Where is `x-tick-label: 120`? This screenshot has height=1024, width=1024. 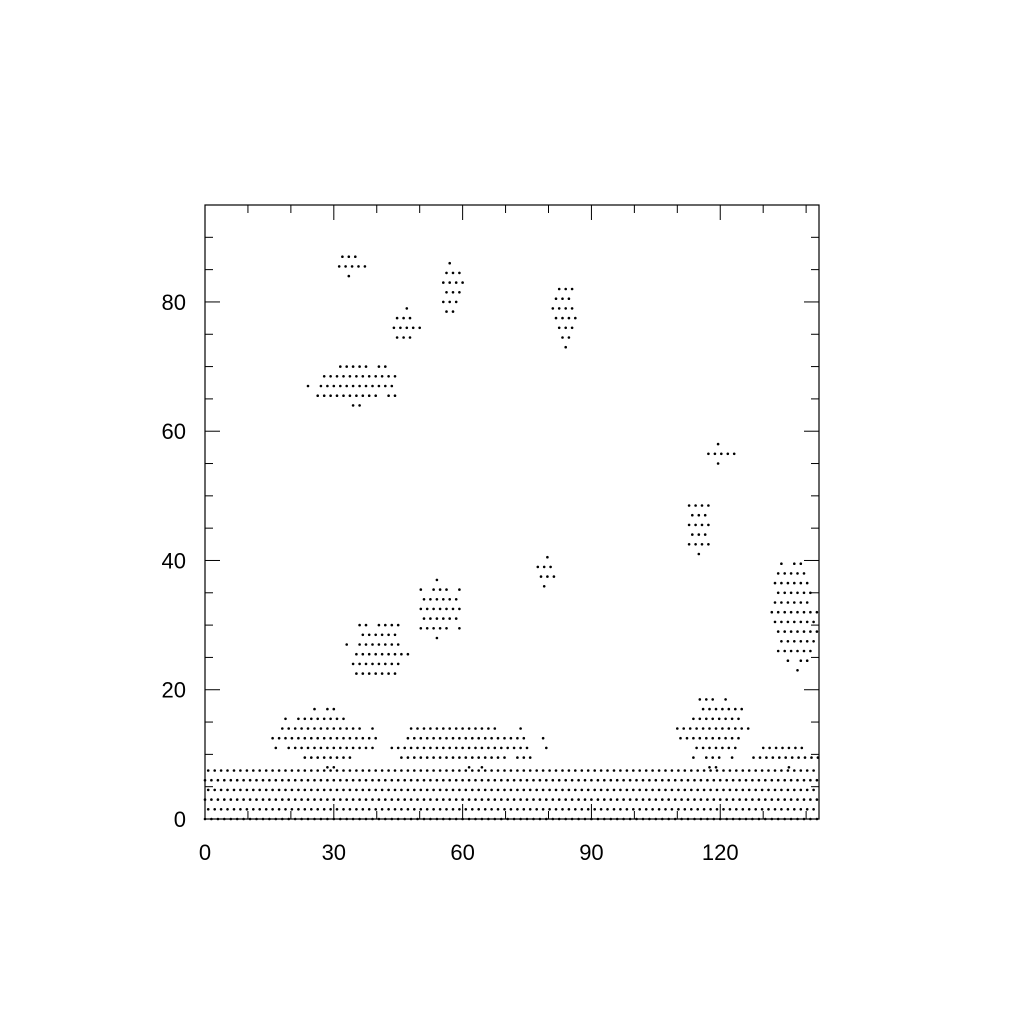 x-tick-label: 120 is located at coordinates (720, 852).